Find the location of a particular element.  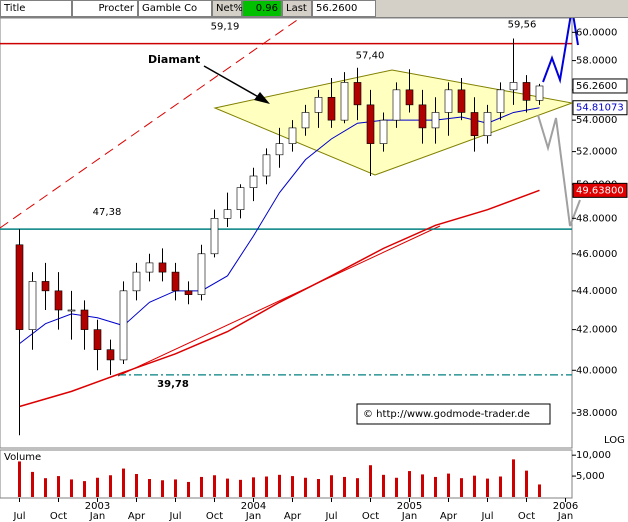

y-tick-label: 44.0000 is located at coordinates (596, 291).